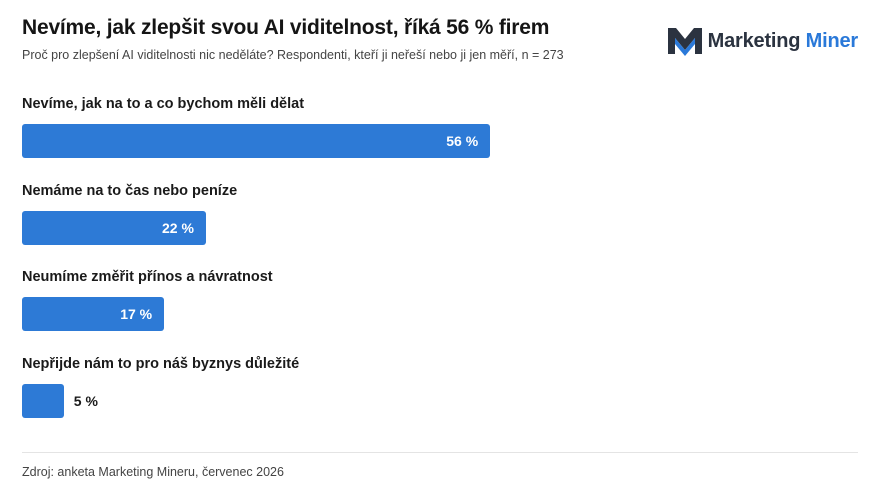 Image resolution: width=880 pixels, height=495 pixels. I want to click on category-label: Nepřijde nám to pro náš byznys důležité, so click(161, 363).